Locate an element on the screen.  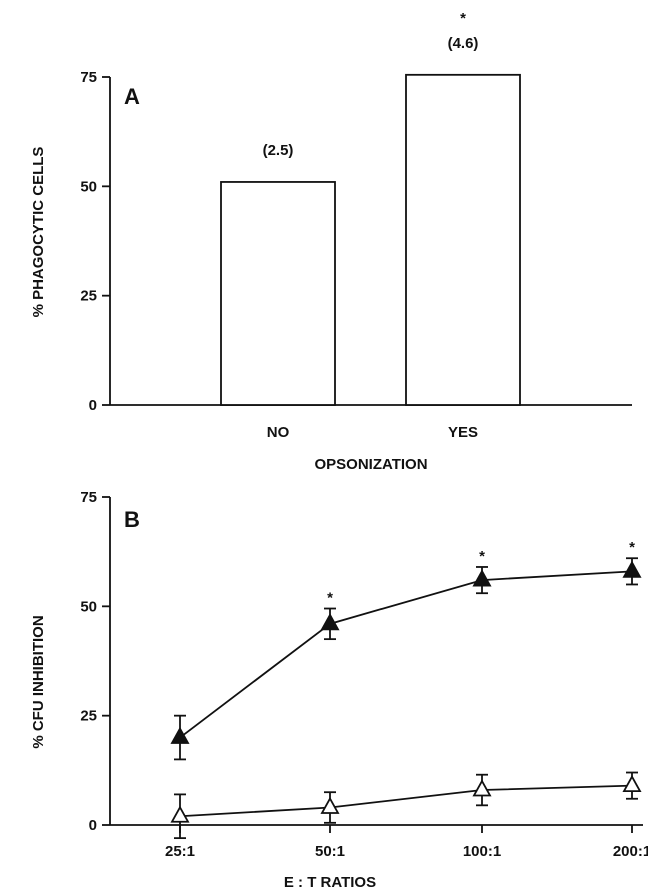
x-tick-label: 200:1 is located at coordinates (630, 851).